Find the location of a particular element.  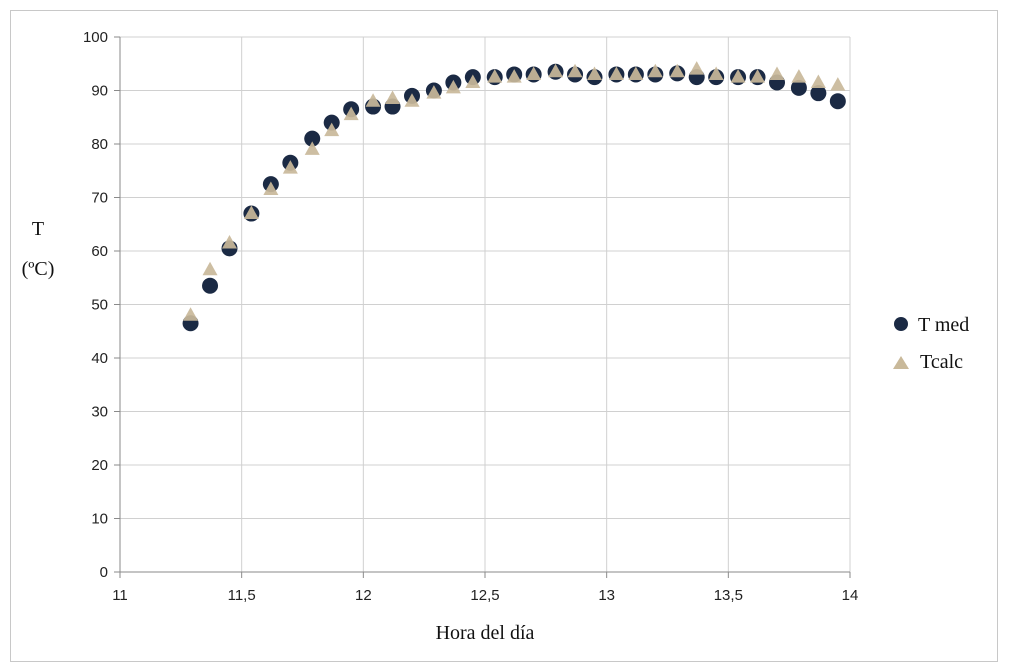

x-tick-label: 13 is located at coordinates (606, 595).